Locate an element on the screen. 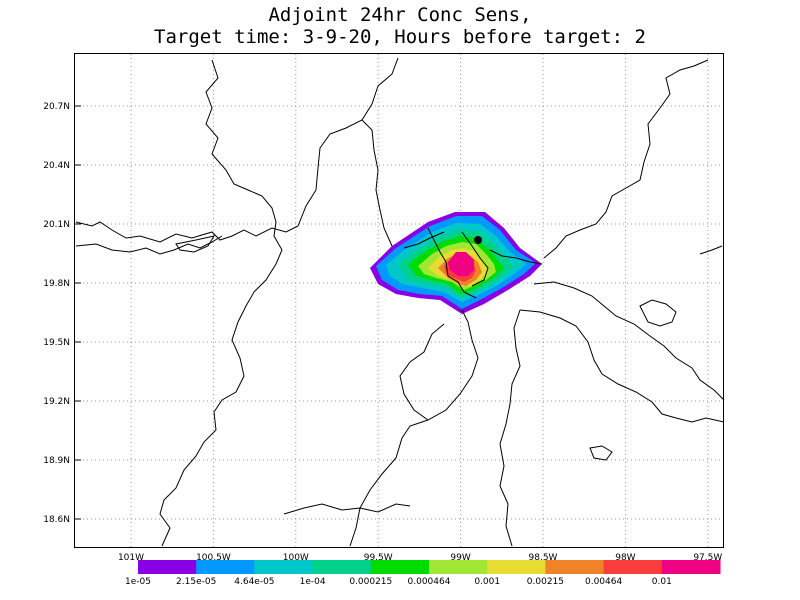  colorbar-label: 1e-05 is located at coordinates (138, 582).